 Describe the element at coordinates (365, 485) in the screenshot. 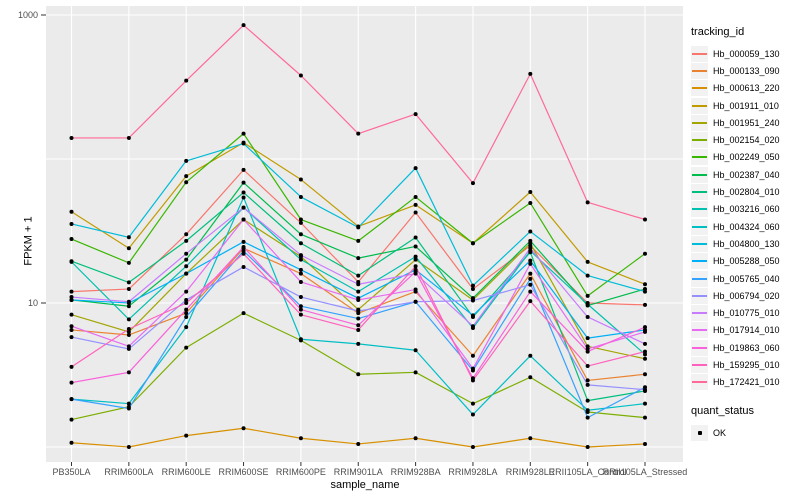

I see `x-axis-title: sample_name` at that location.